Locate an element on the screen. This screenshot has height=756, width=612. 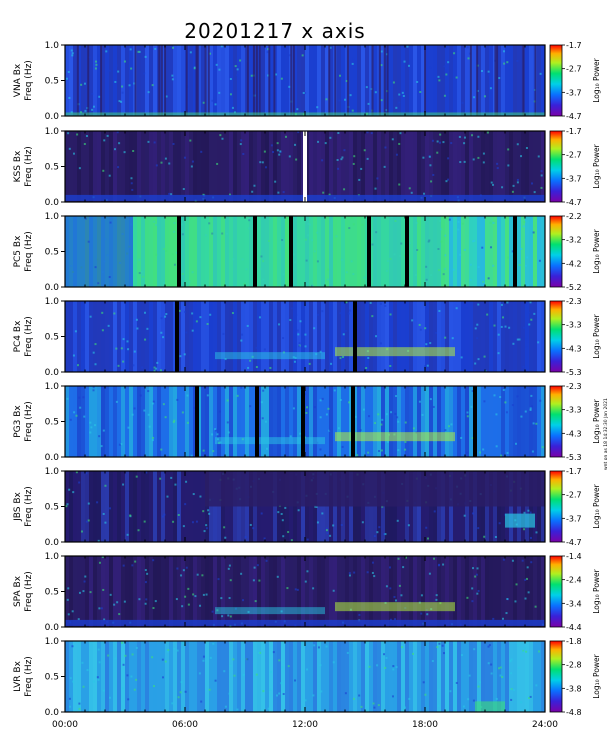
station-label: VNA Bx is located at coordinates (18, 80).